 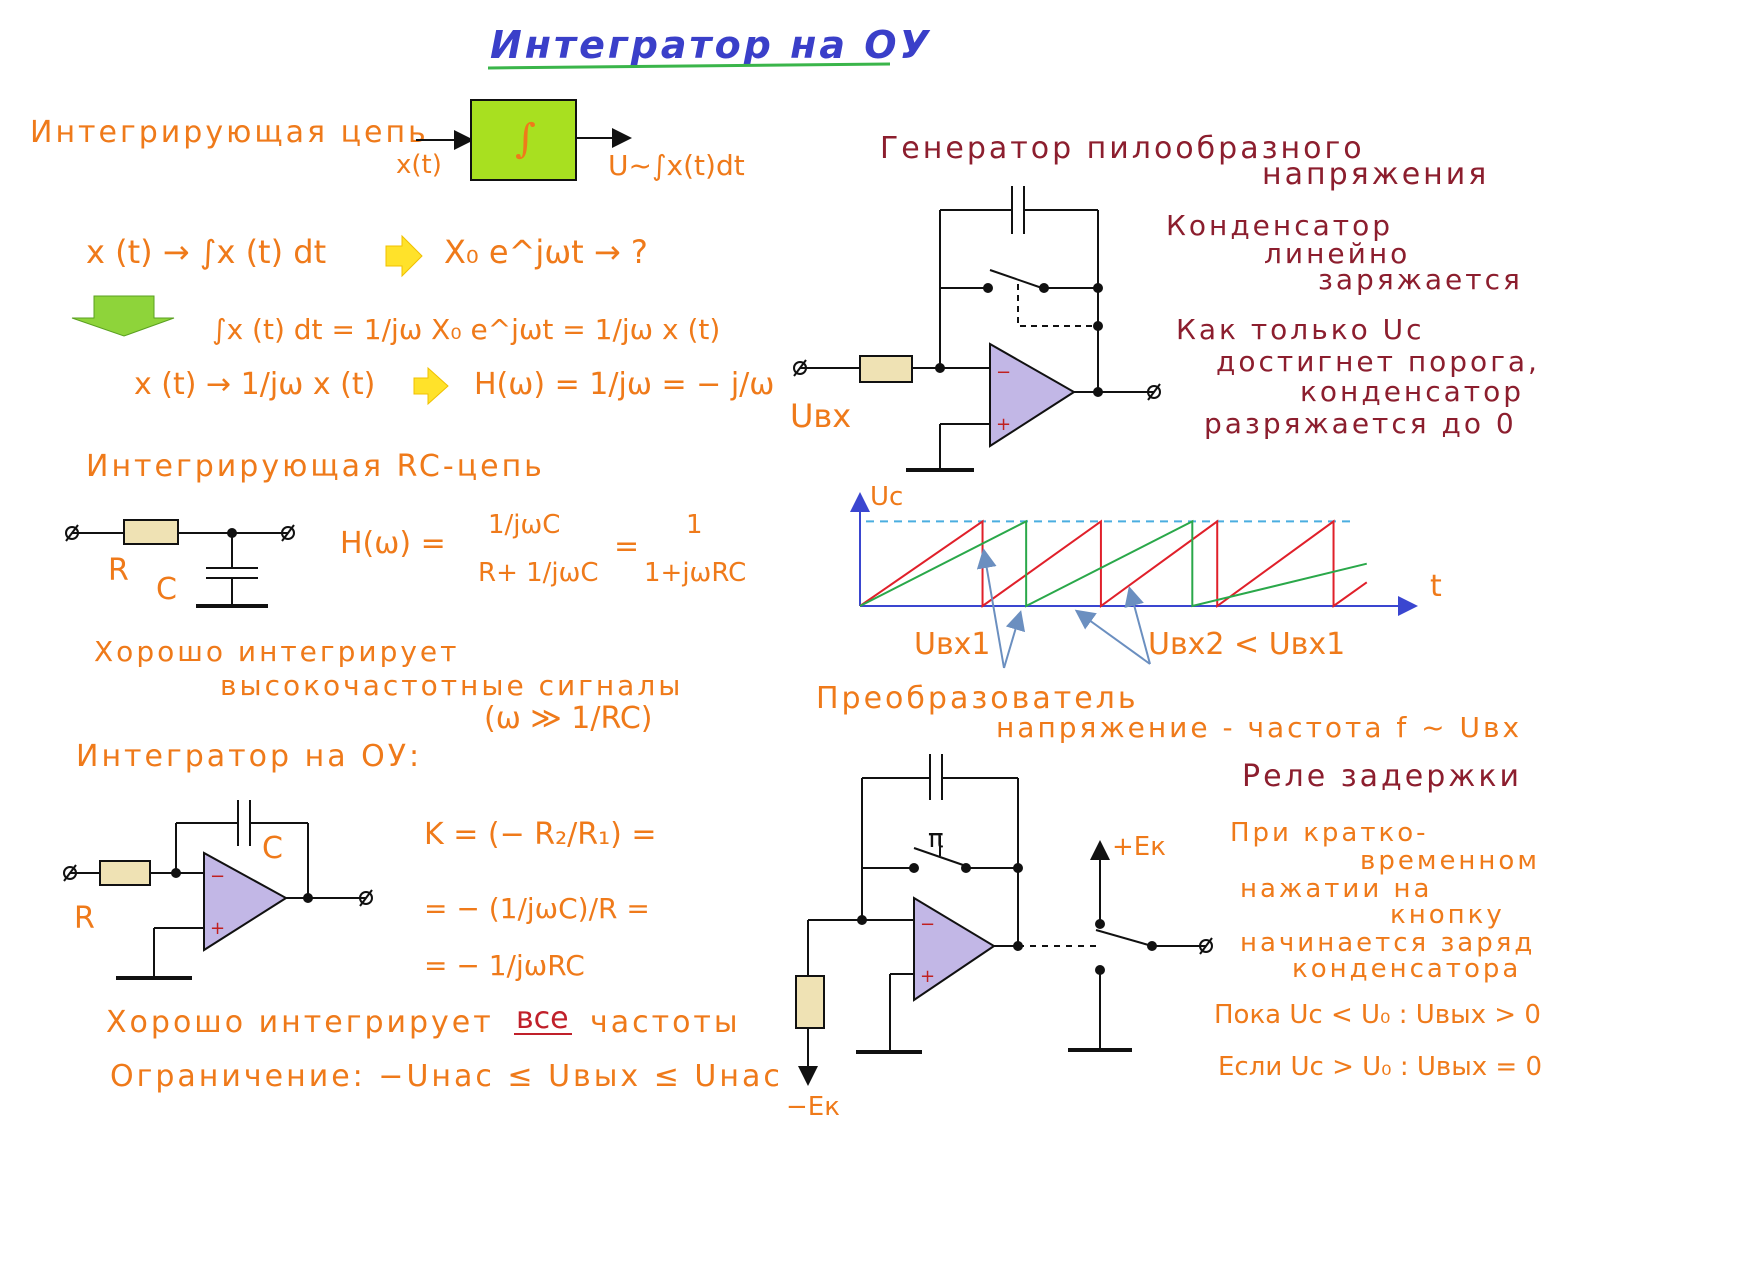 What do you see at coordinates (1376, 174) in the screenshot?
I see `saw-title-2: напряжения` at bounding box center [1376, 174].